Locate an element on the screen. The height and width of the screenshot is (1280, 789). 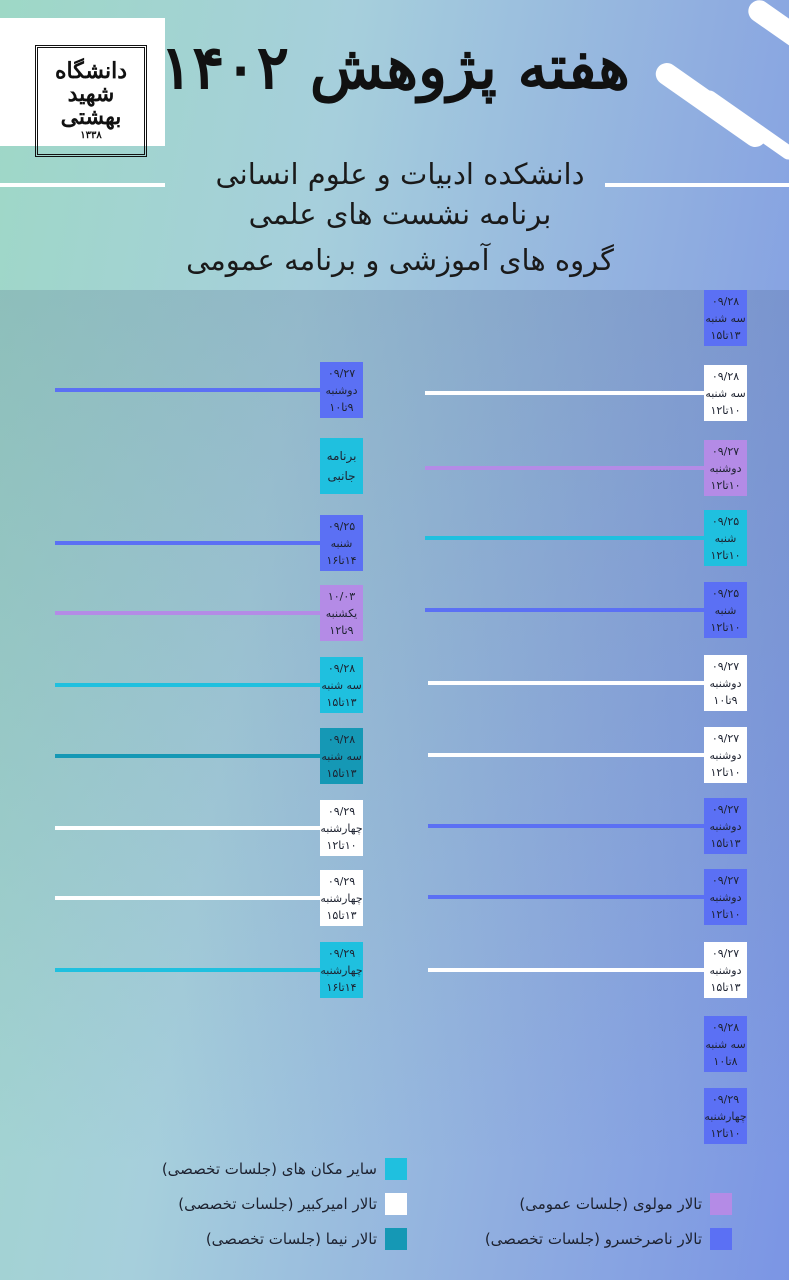
groups-subtitle: گروه های آموزشی و برنامه عمومی is located at coordinates (400, 260).